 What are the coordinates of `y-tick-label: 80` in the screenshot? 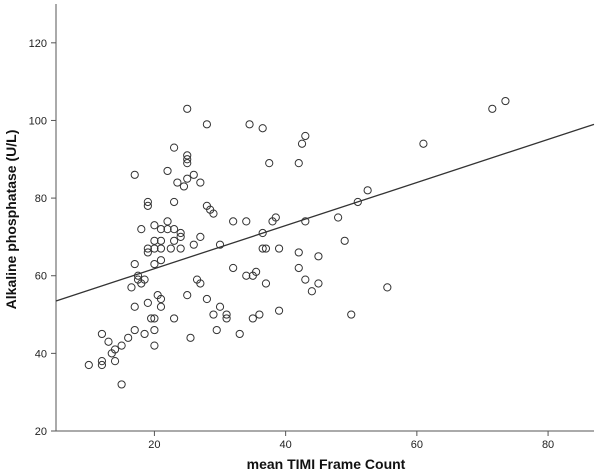 It's located at (41, 199).